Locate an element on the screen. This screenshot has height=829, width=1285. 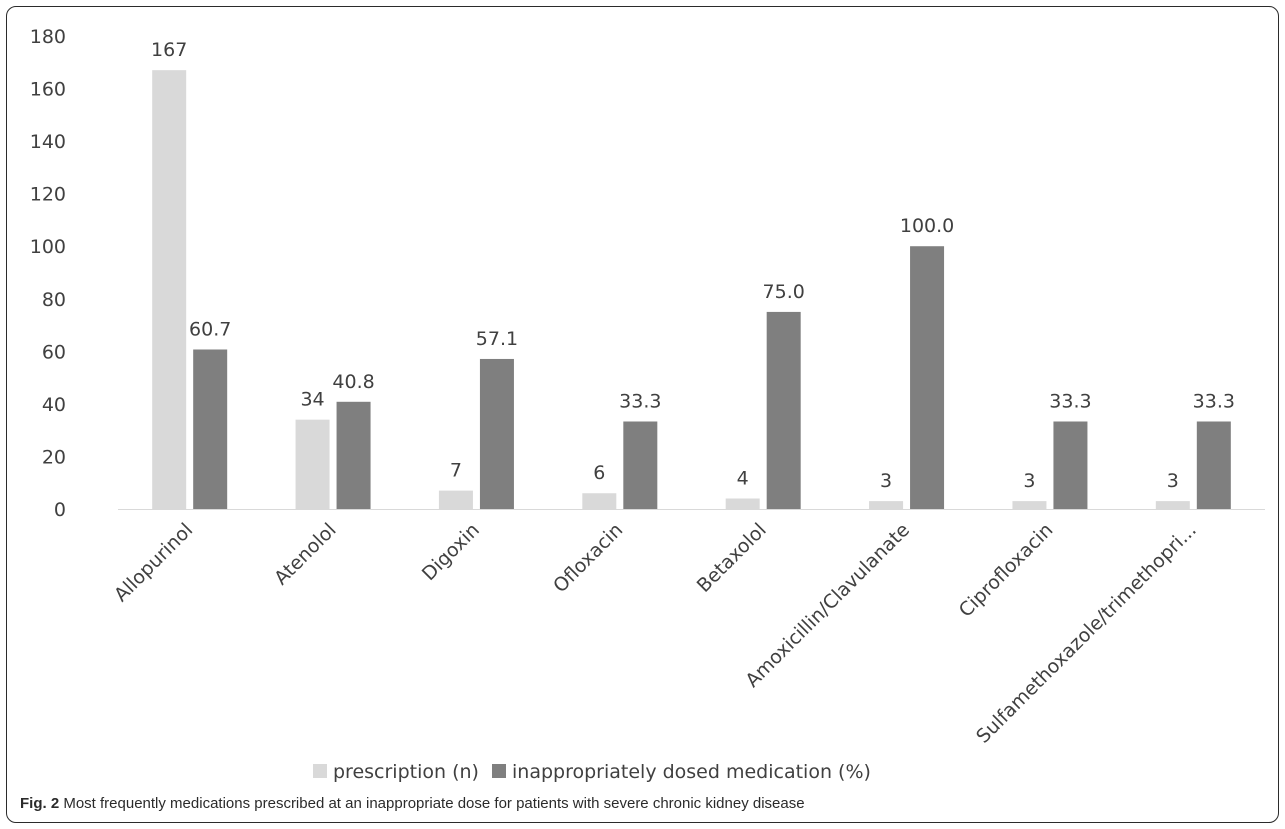
x-tick-label: Betaxolol is located at coordinates (732, 558).